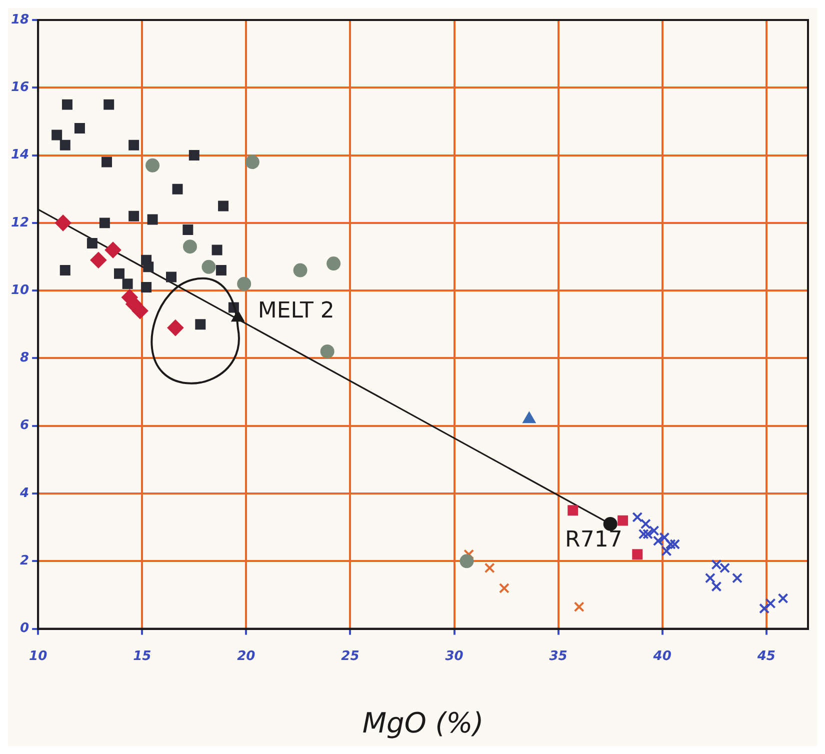  I want to click on y-tick-label: 6, so click(25, 426).